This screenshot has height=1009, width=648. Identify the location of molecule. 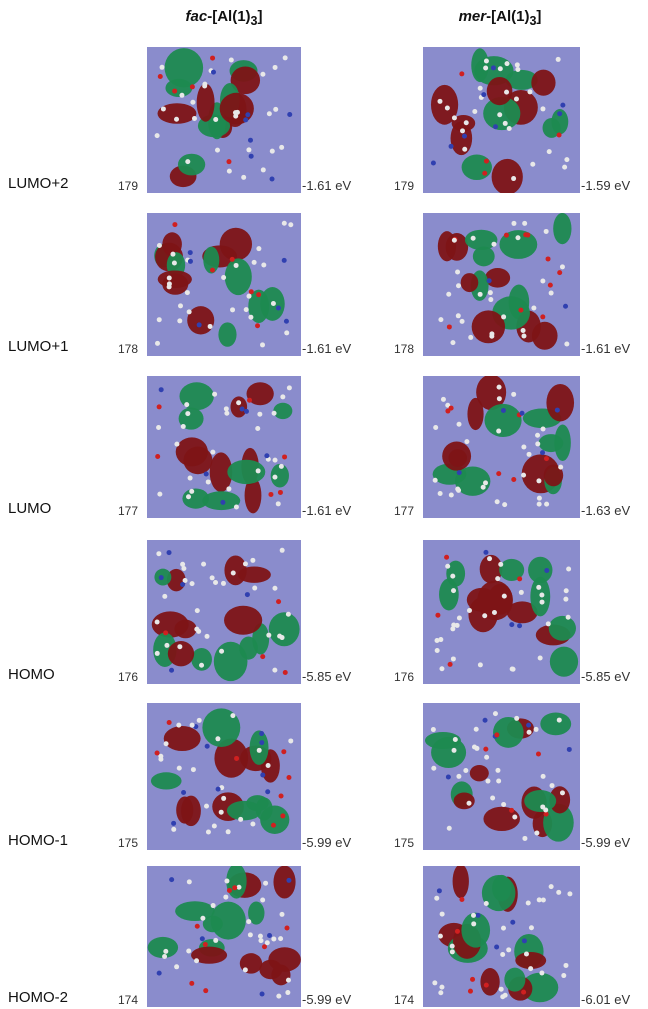
(225, 614).